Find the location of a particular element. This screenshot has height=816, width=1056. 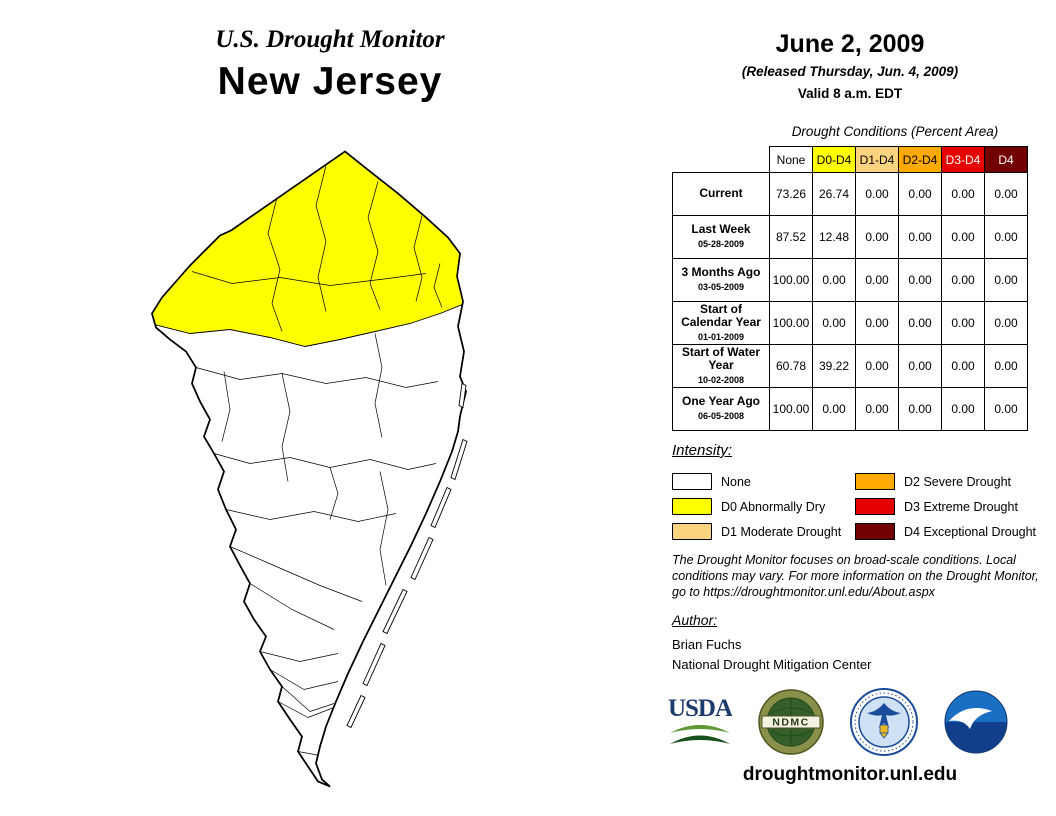

table-cell: 26.74 is located at coordinates (834, 194).